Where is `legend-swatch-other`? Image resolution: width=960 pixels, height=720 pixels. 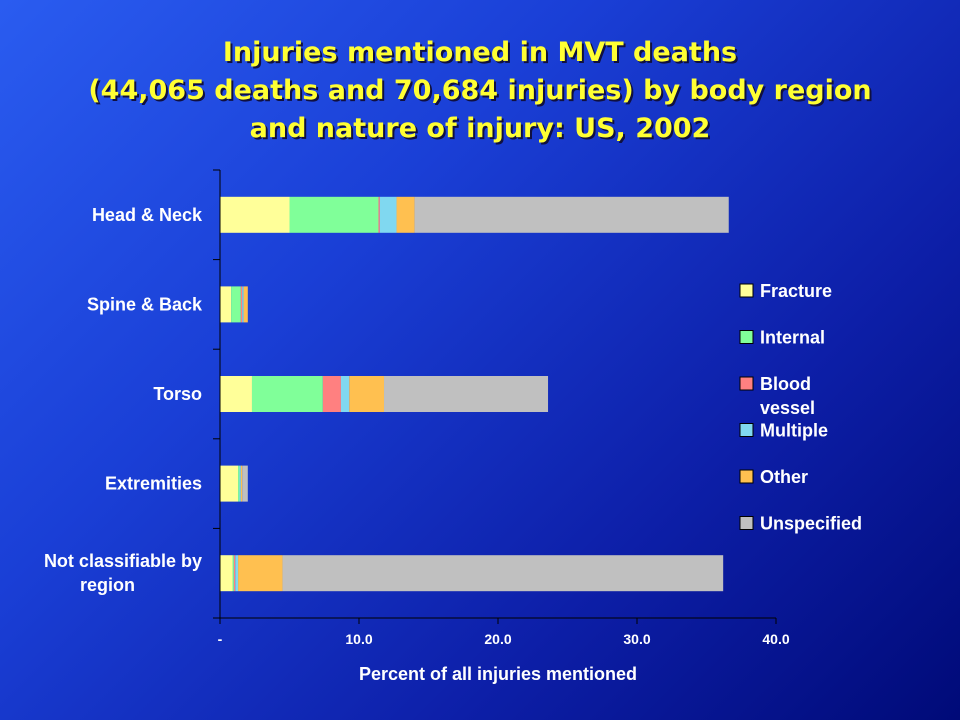
legend-swatch-other is located at coordinates (746, 476).